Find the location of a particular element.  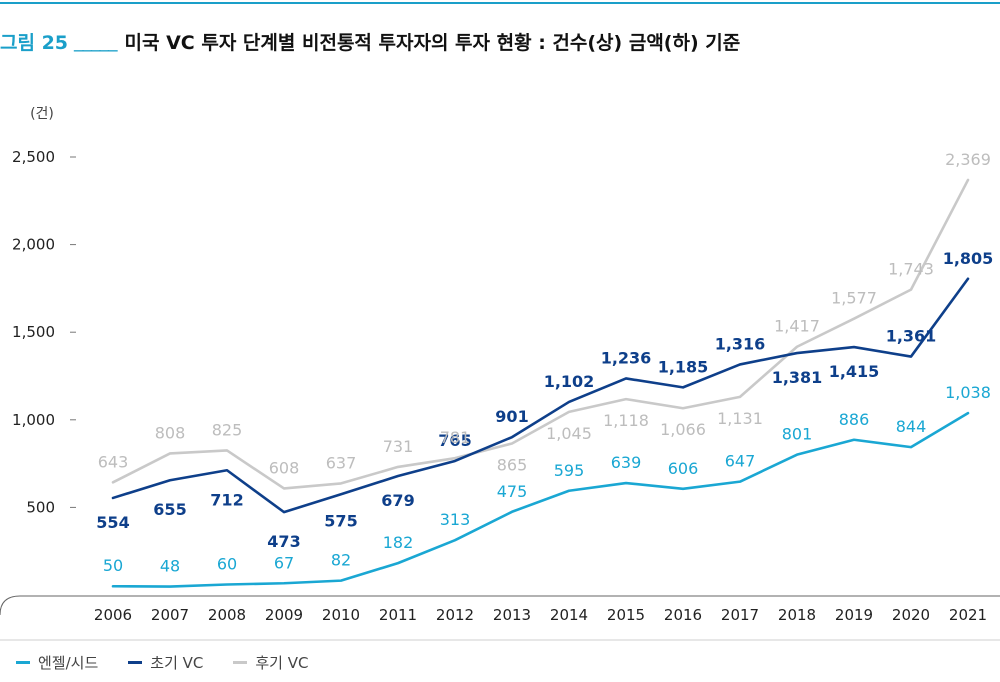

data-label-late-vc: 825 is located at coordinates (227, 429).